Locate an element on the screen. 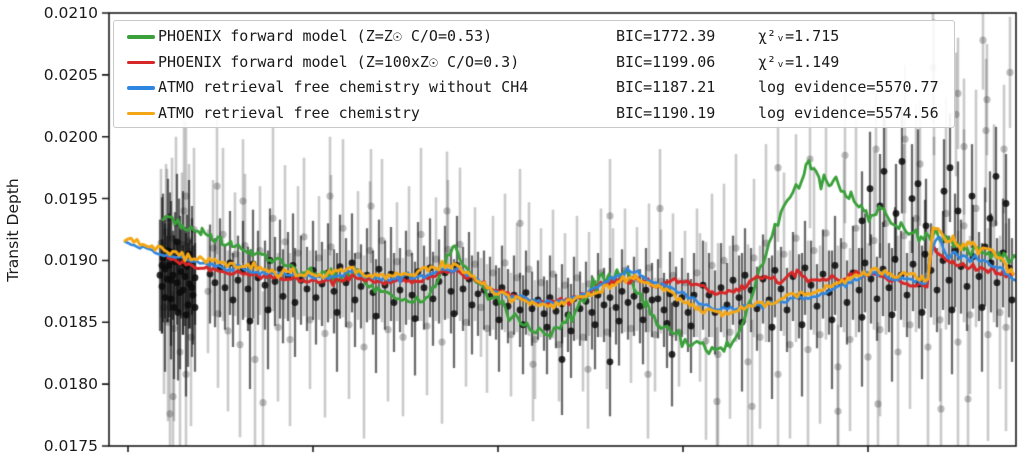 The height and width of the screenshot is (459, 1024). y-tick-label: 0.0210 is located at coordinates (70, 13).